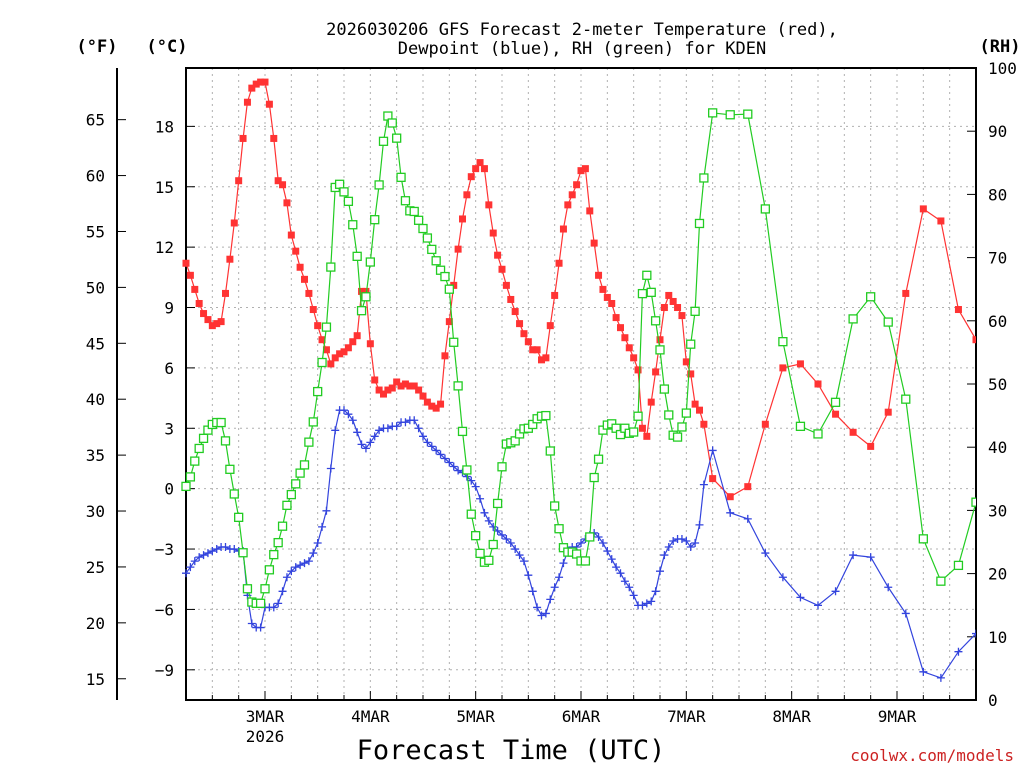  Describe the element at coordinates (997, 131) in the screenshot. I see `rh-tick-label: 90` at that location.